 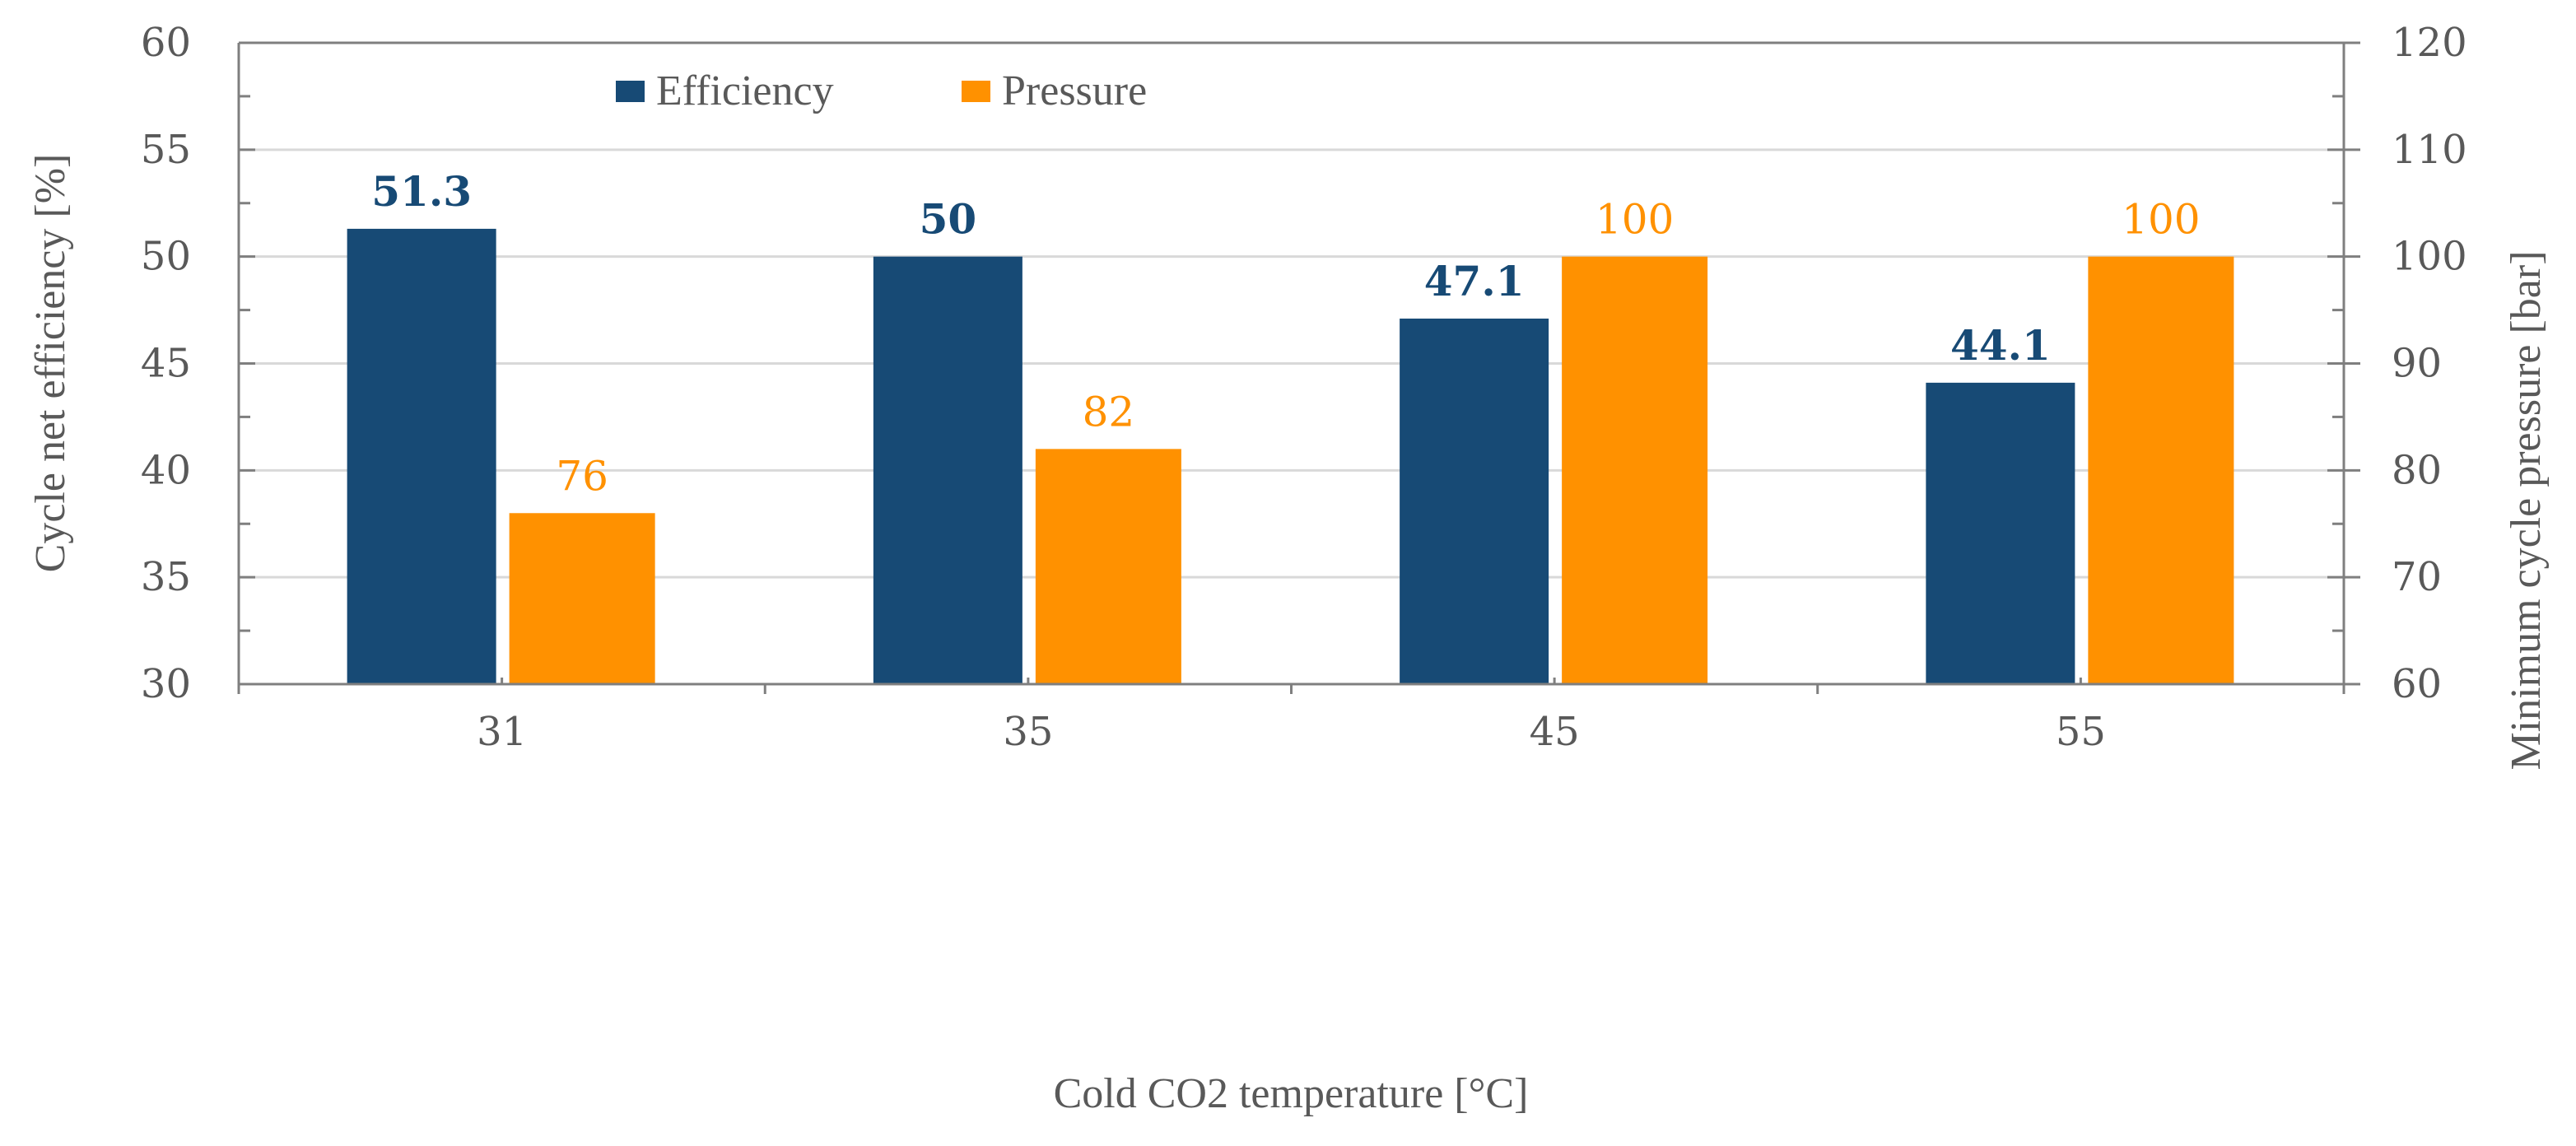 What do you see at coordinates (502, 732) in the screenshot?
I see `x-tick-label: 31` at bounding box center [502, 732].